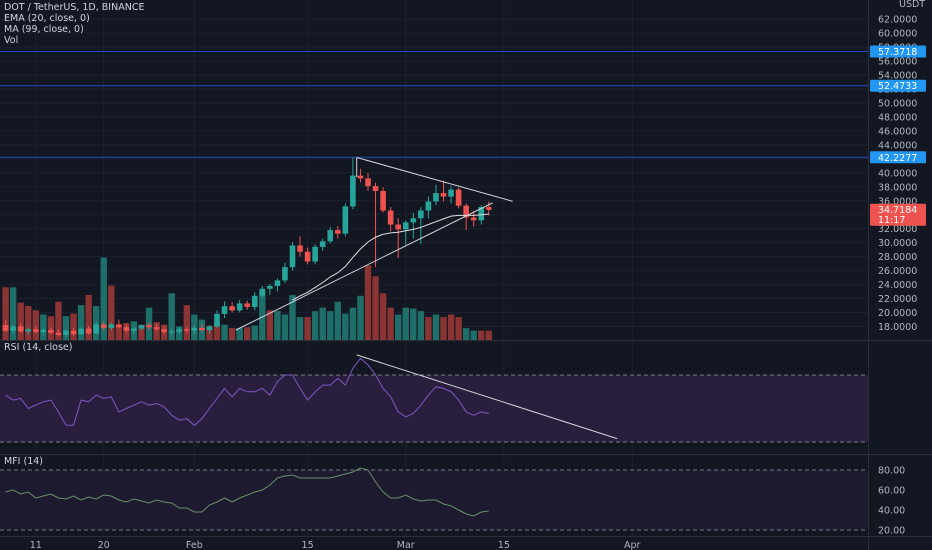 The height and width of the screenshot is (550, 932). What do you see at coordinates (335, 545) in the screenshot?
I see `time-axis: 11 20 Feb 15 Mar 15 Apr` at bounding box center [335, 545].